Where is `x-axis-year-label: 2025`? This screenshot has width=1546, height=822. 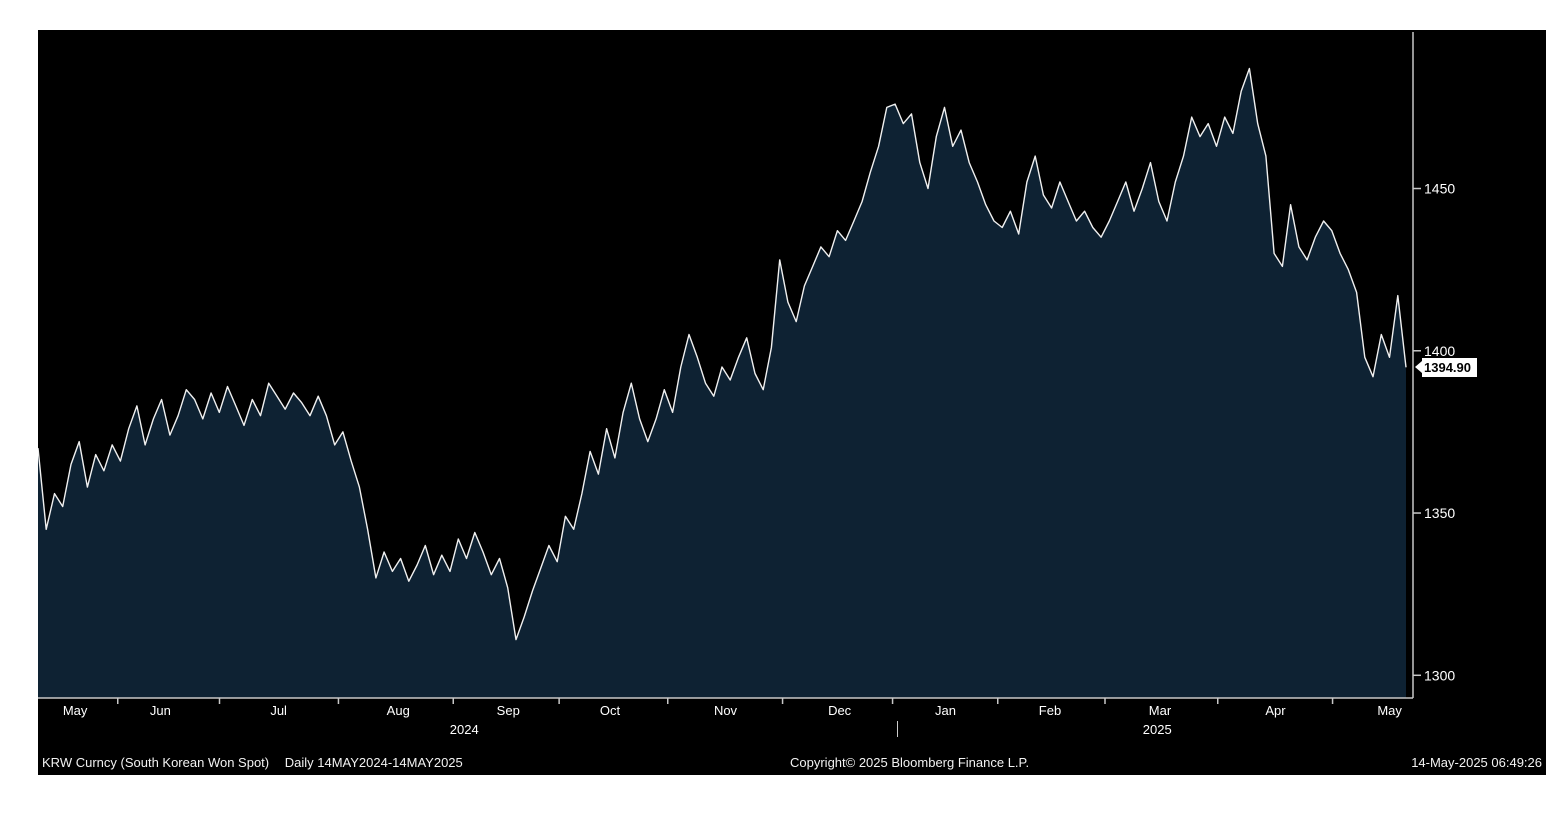
x-axis-year-label: 2025 is located at coordinates (1157, 729).